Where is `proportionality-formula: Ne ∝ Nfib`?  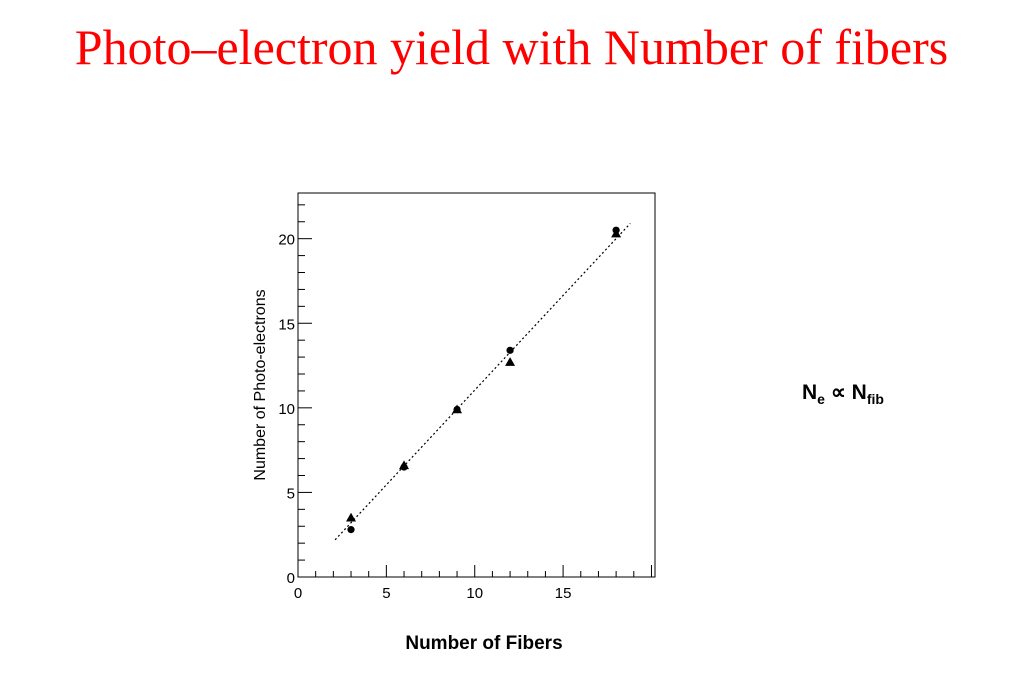 proportionality-formula: Ne ∝ Nfib is located at coordinates (843, 393).